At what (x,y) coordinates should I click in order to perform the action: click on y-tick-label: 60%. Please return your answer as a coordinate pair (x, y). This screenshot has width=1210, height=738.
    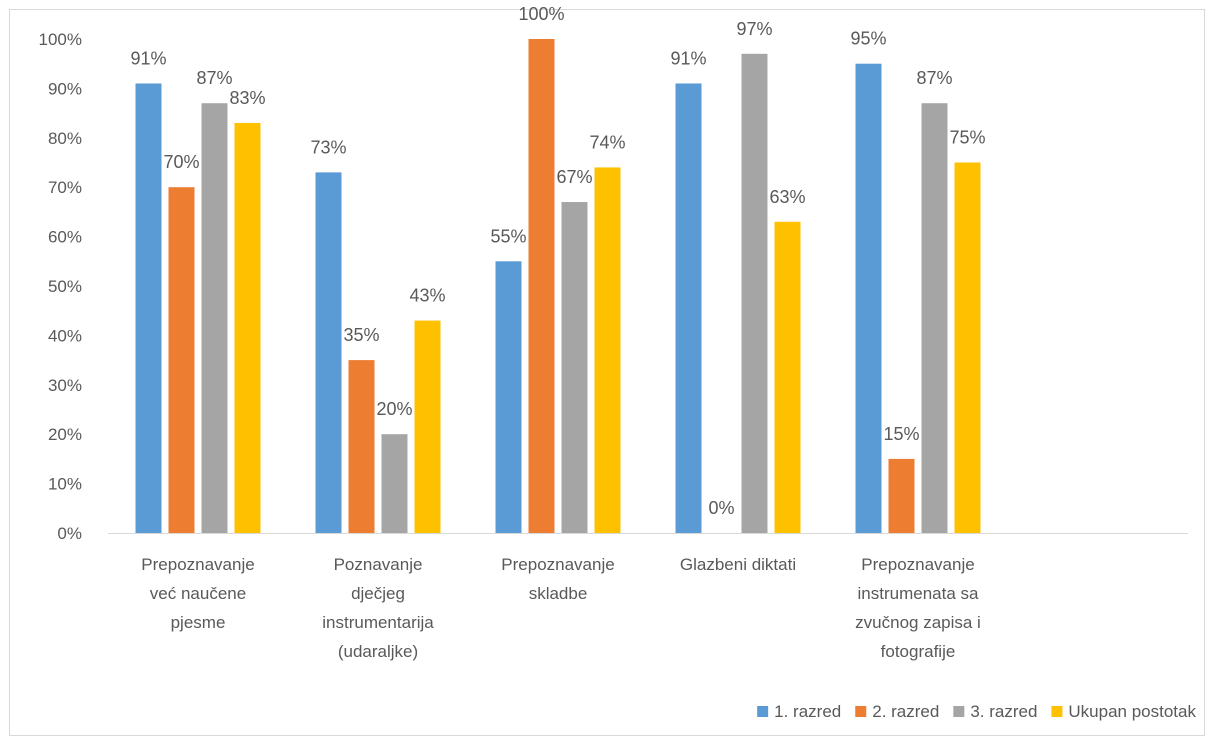
    Looking at the image, I should click on (65, 237).